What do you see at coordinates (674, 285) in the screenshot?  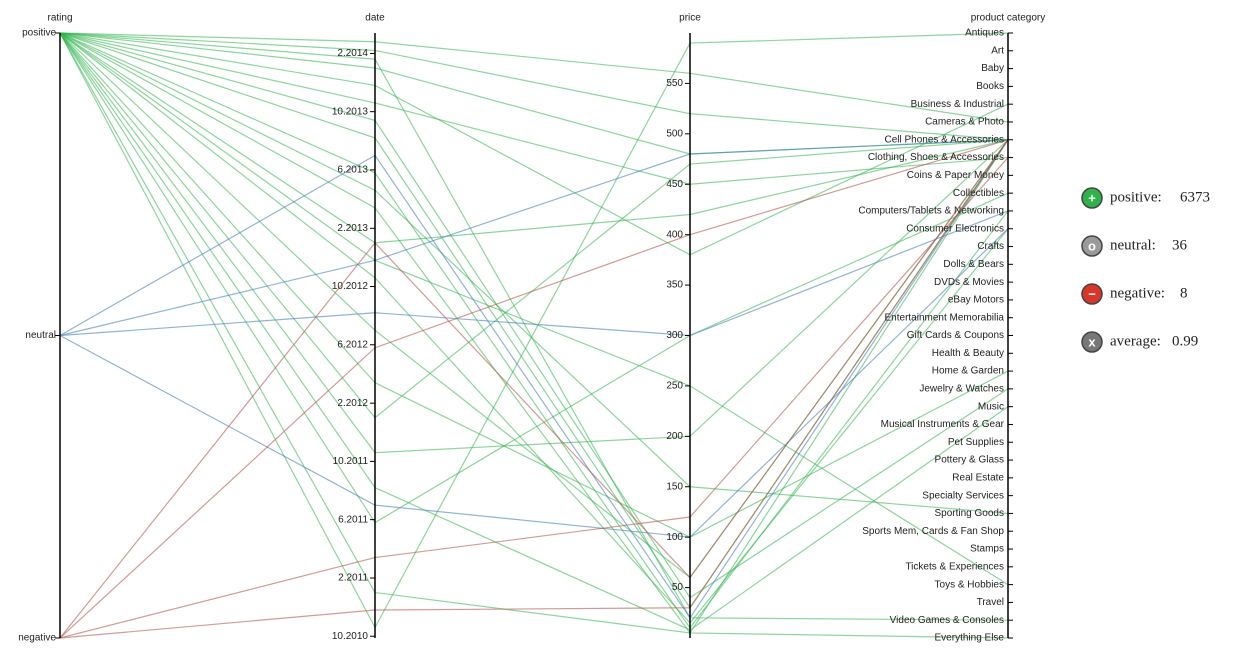 I see `tick-label: 350` at bounding box center [674, 285].